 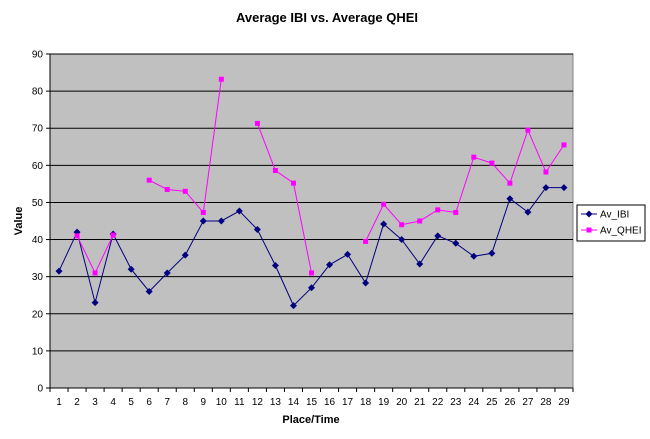 I want to click on x-tick-label: 23, so click(x=456, y=402).